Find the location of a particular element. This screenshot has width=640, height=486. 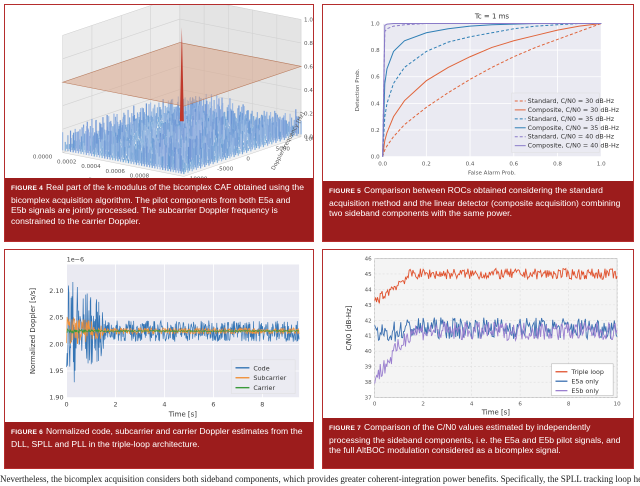

y-tick-label: 39 is located at coordinates (369, 368).